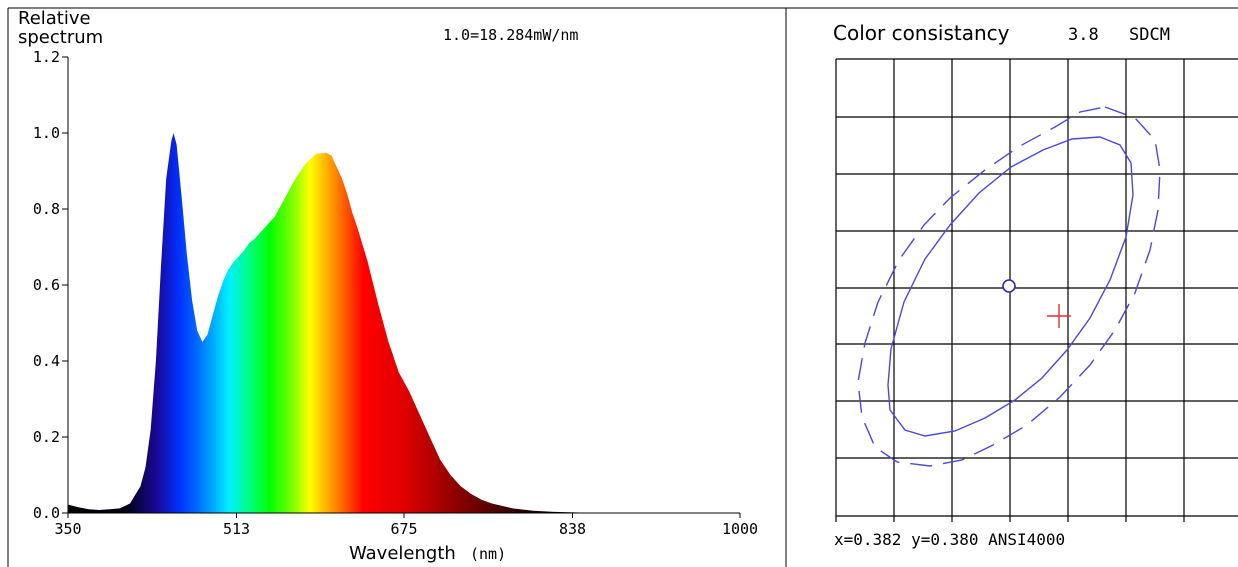 The image size is (1238, 567). Describe the element at coordinates (1083, 35) in the screenshot. I see `sdcm-value: 3.8` at that location.